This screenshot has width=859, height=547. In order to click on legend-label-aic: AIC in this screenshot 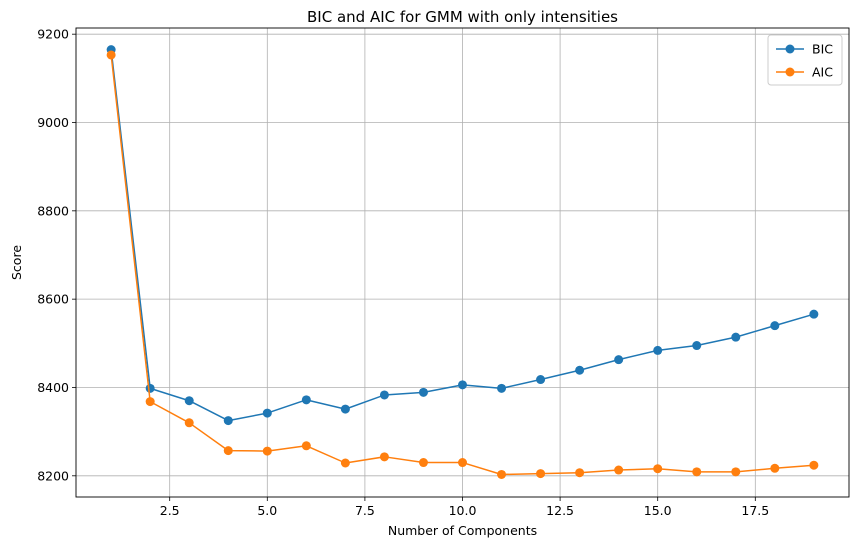, I will do `click(822, 72)`.